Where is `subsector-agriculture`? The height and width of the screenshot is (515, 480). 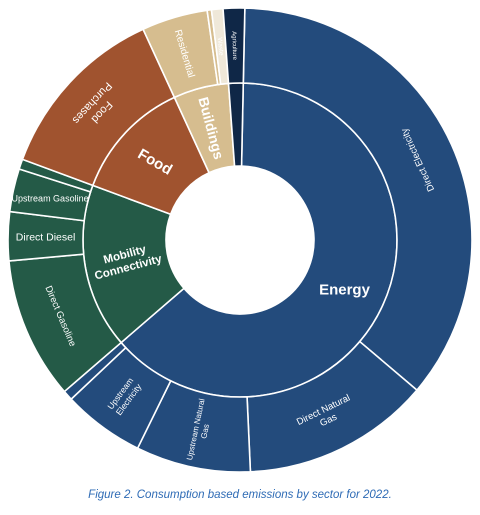 subsector-agriculture is located at coordinates (234, 46).